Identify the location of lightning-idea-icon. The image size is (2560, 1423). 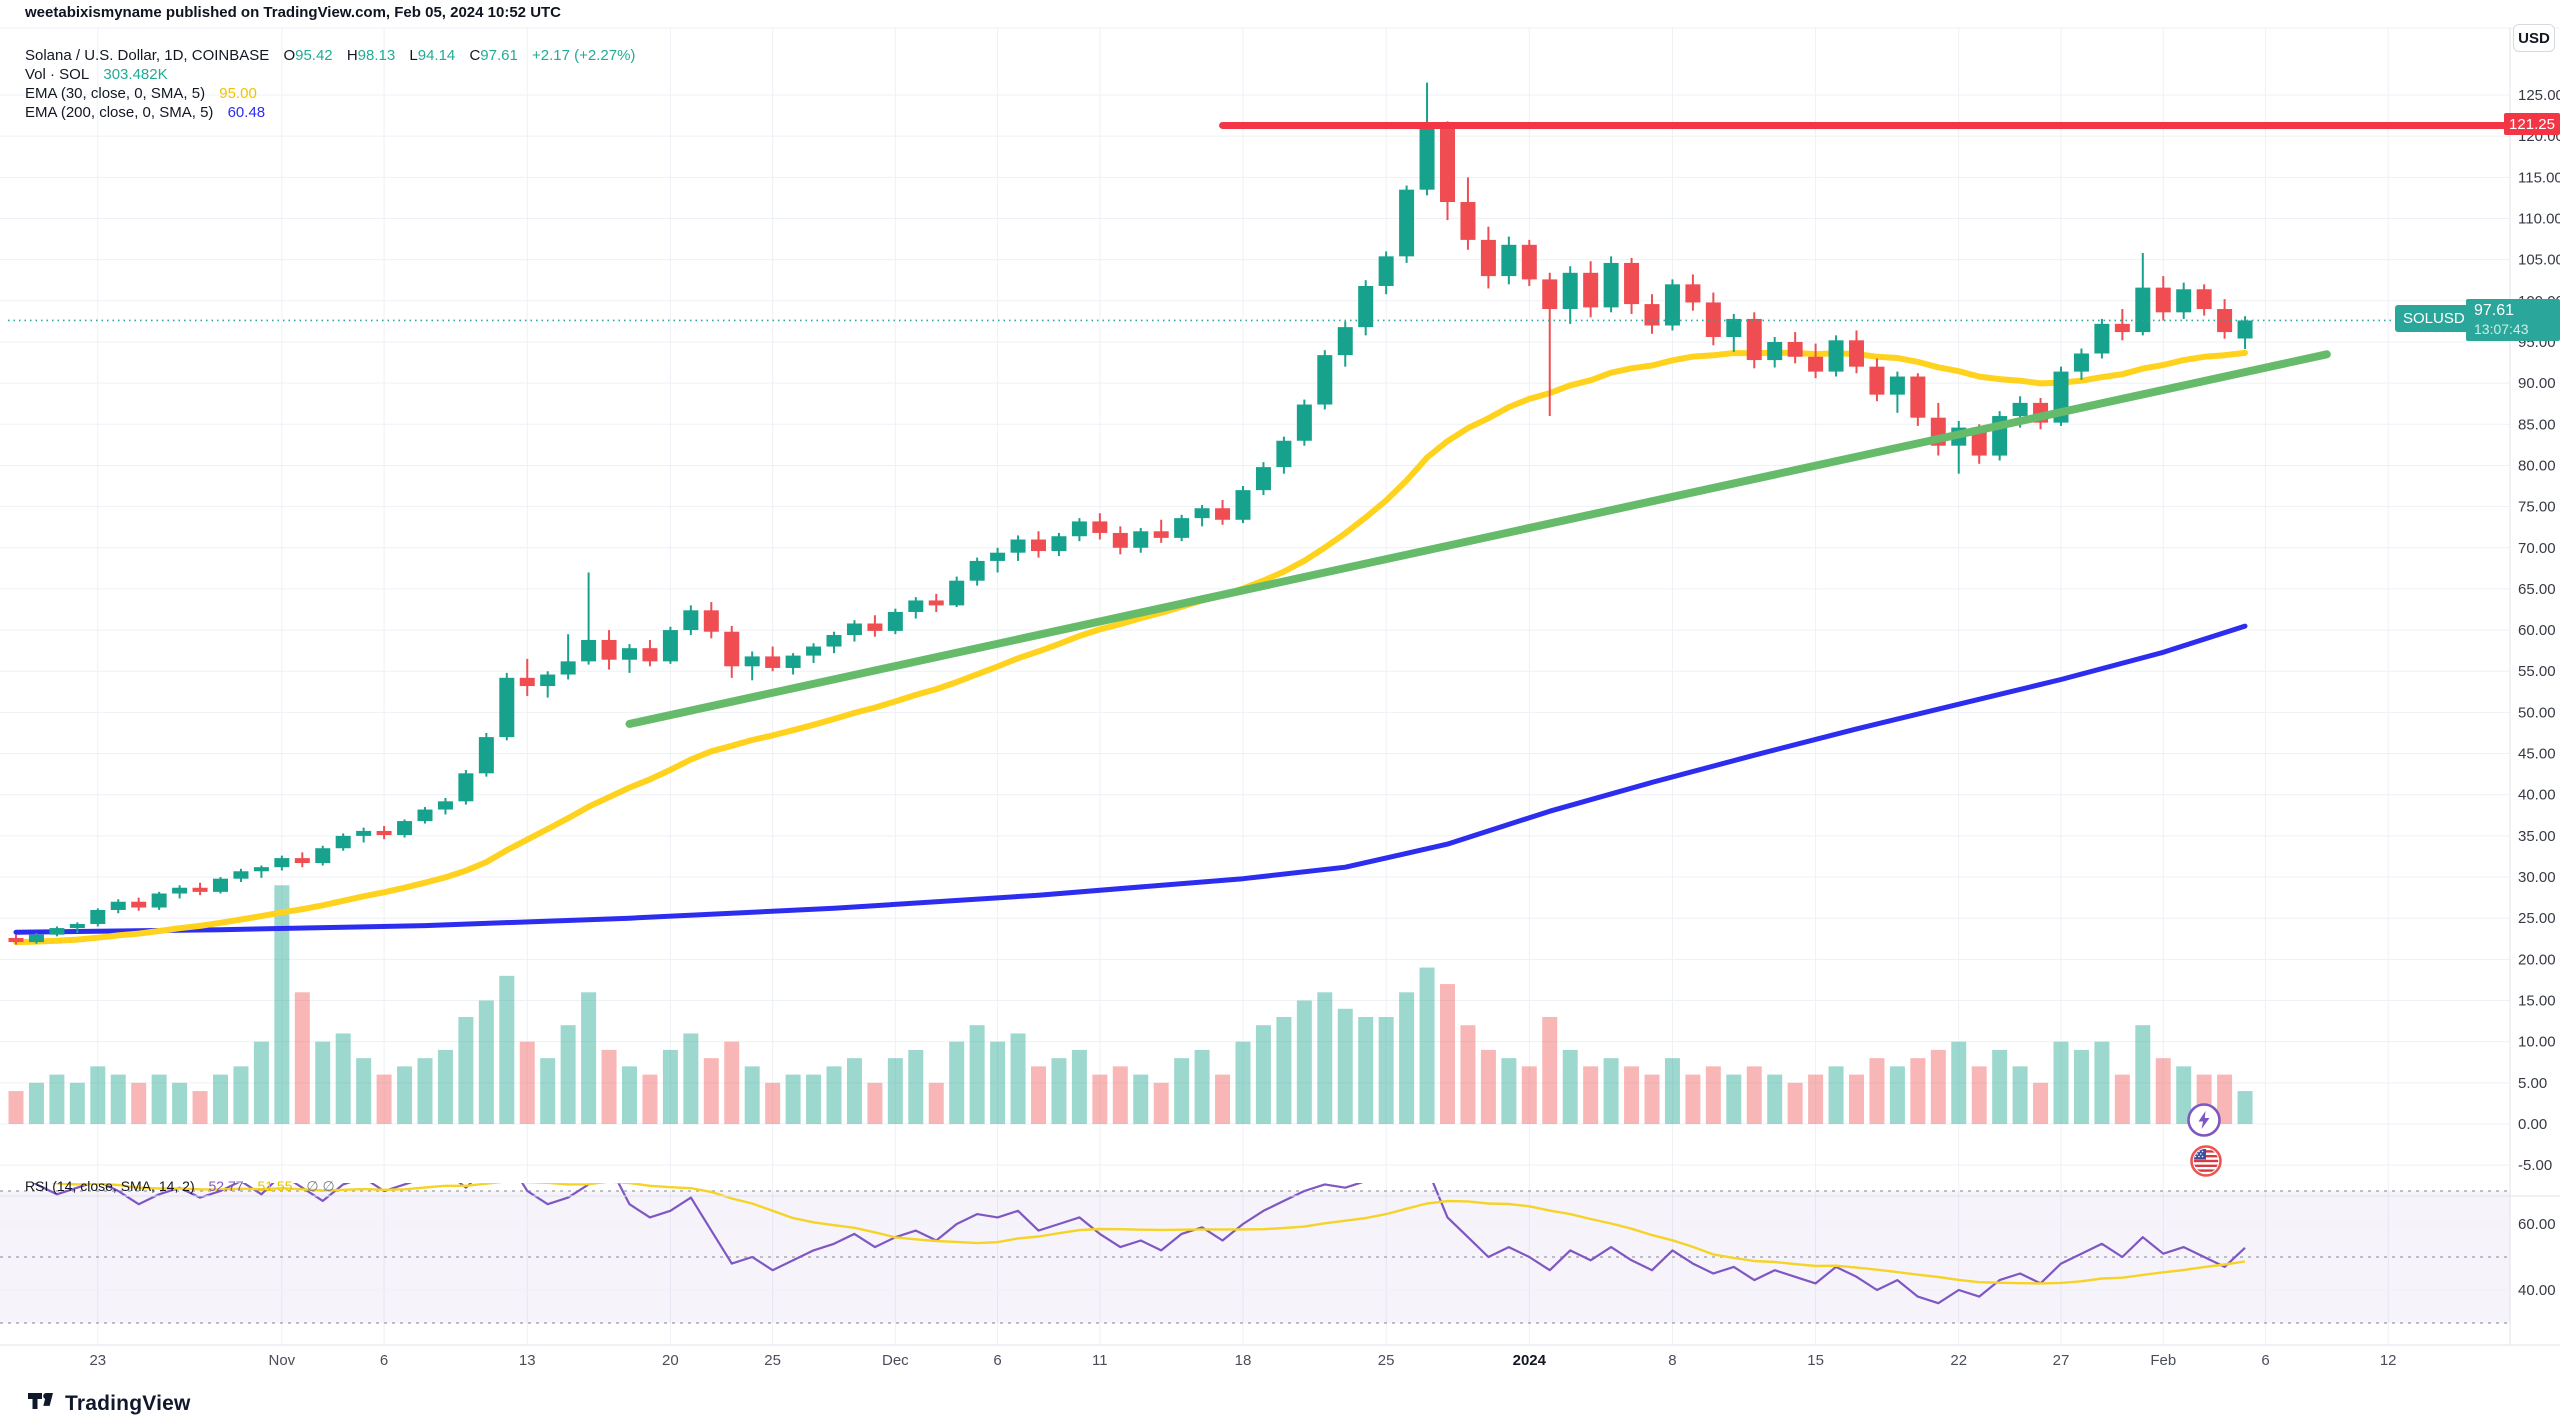
(2204, 1120).